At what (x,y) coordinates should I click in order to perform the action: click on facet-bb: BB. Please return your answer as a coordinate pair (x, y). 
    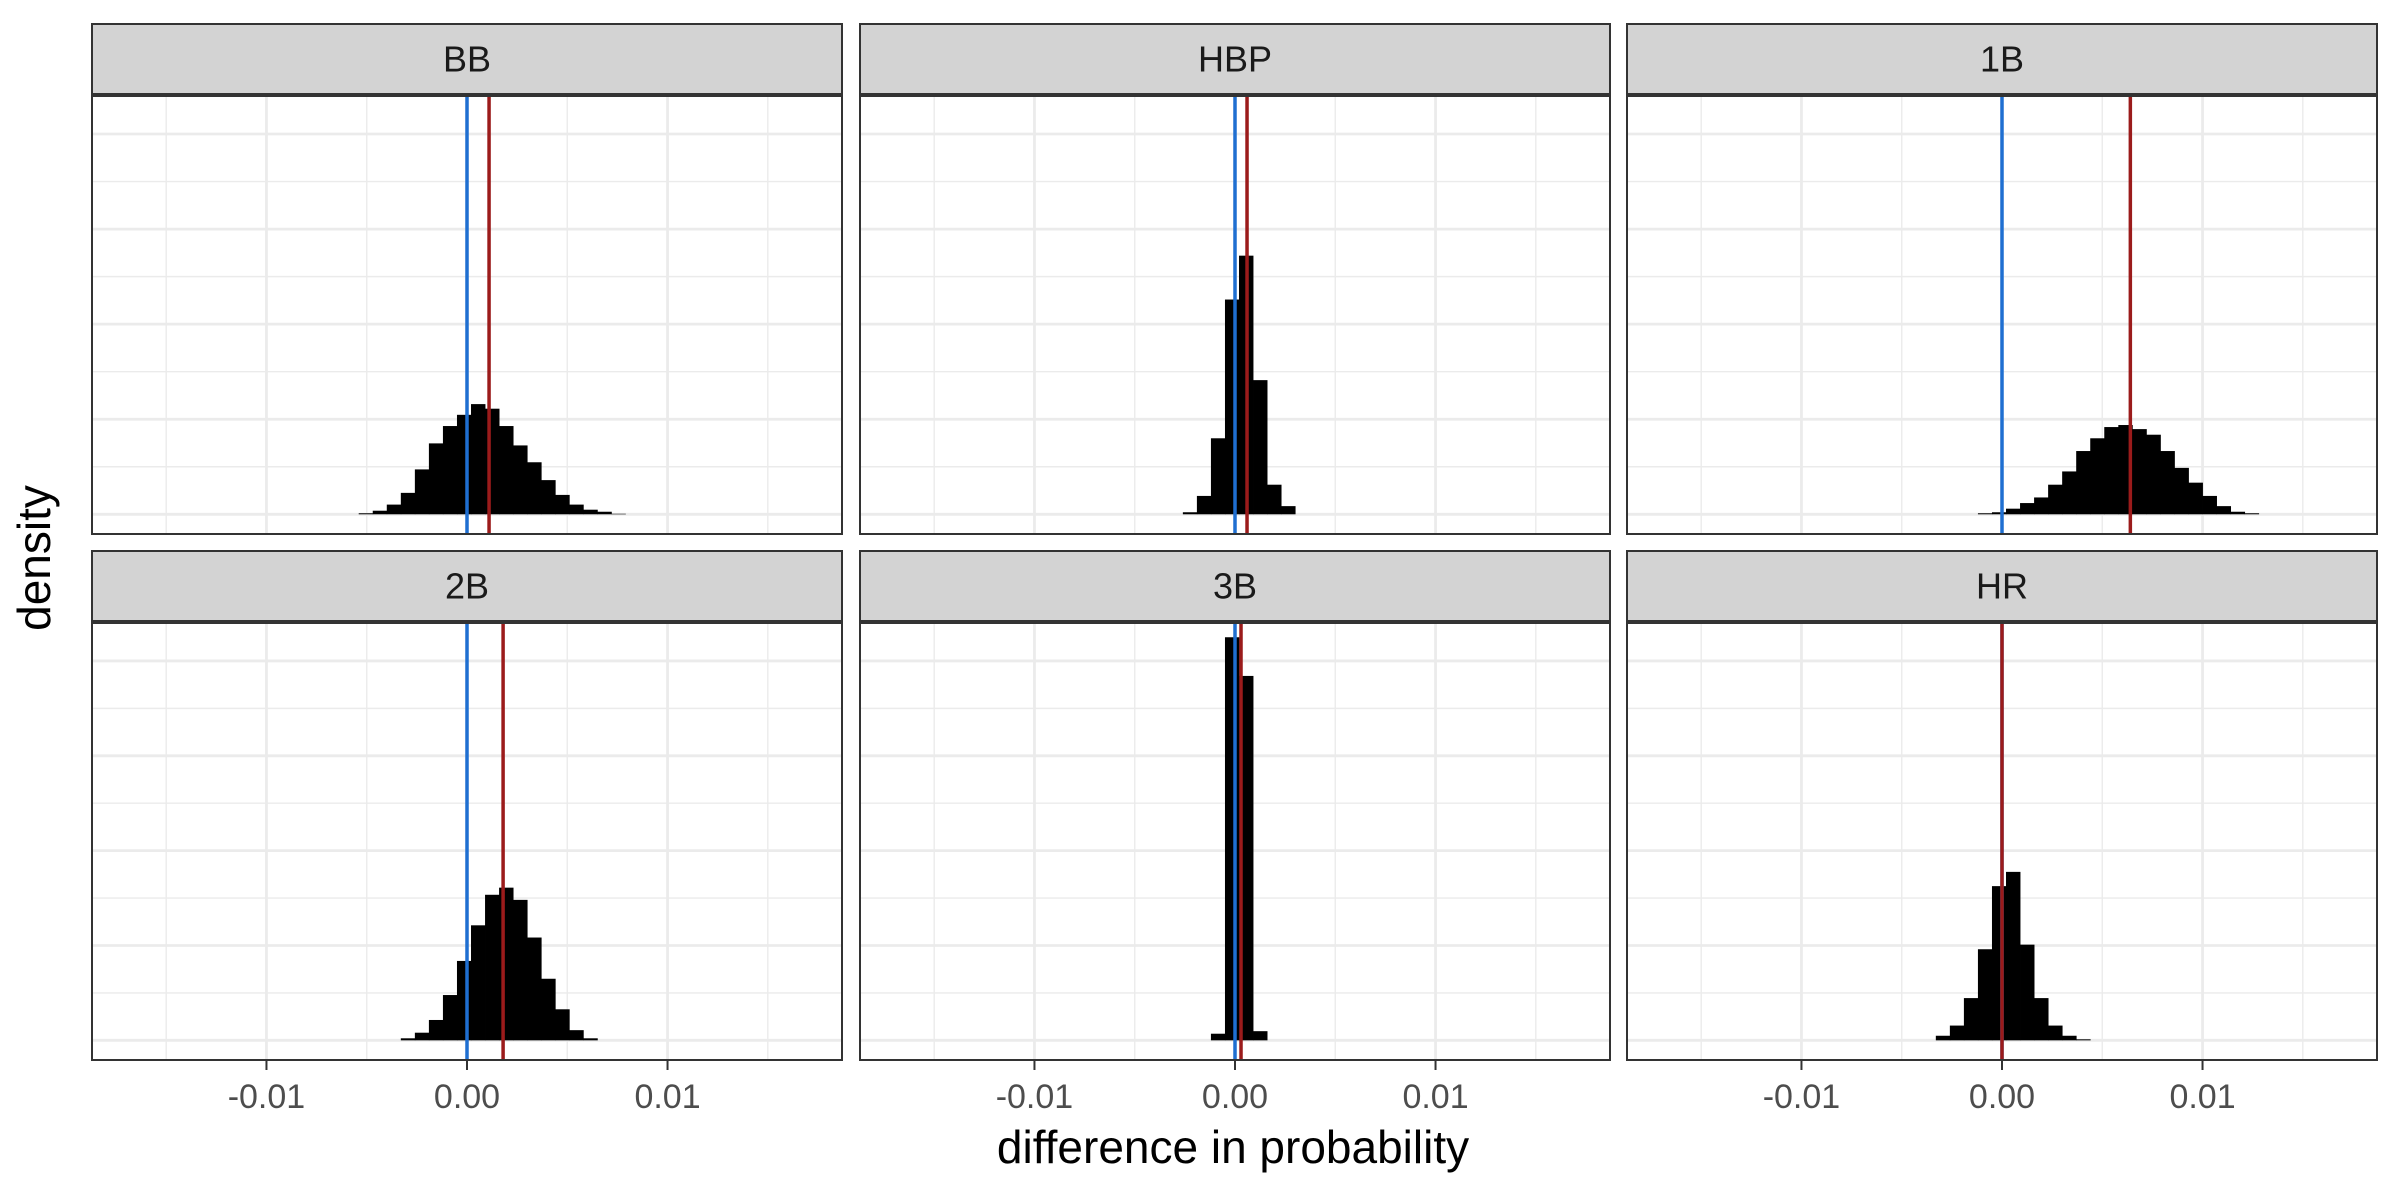
    Looking at the image, I should click on (467, 279).